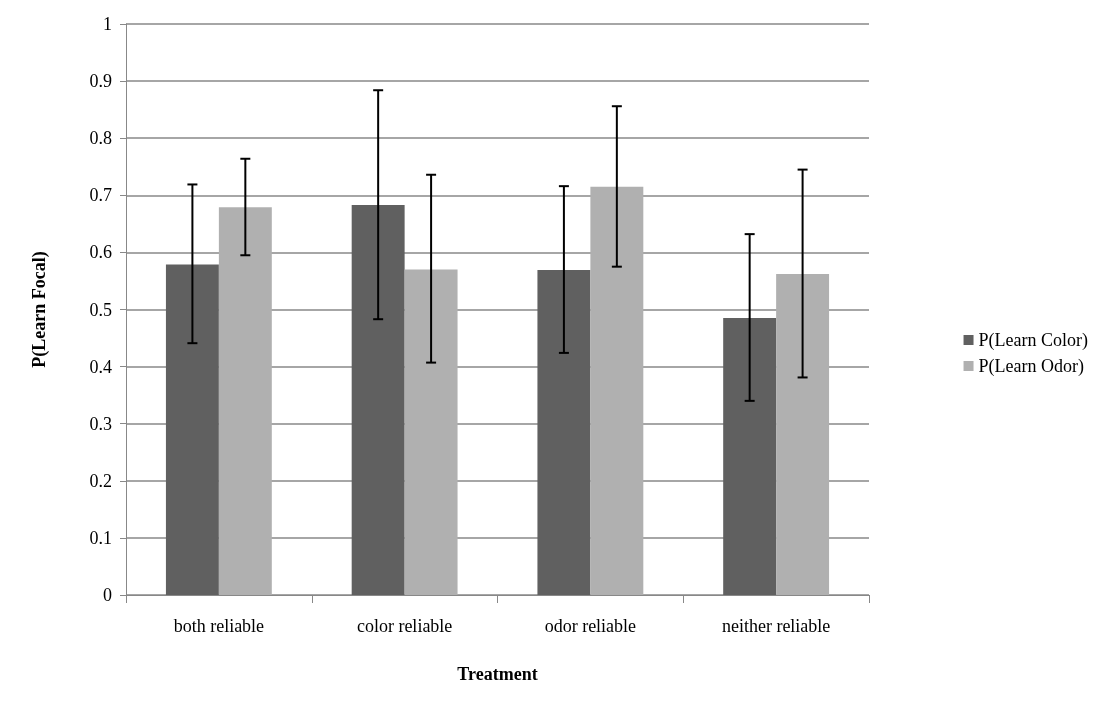 The height and width of the screenshot is (706, 1107). I want to click on x-tick-label: both reliable, so click(219, 626).